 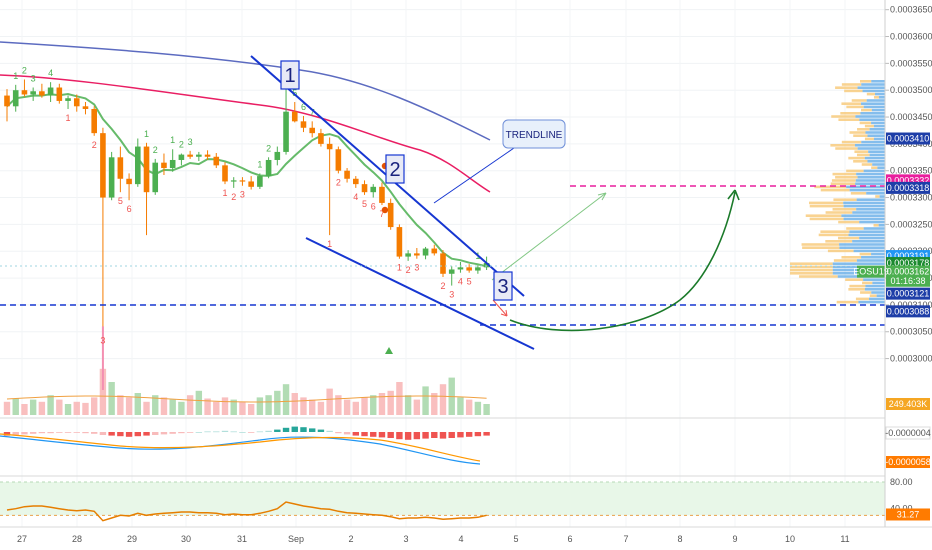 I want to click on sequence-number: 4, so click(x=355, y=197).